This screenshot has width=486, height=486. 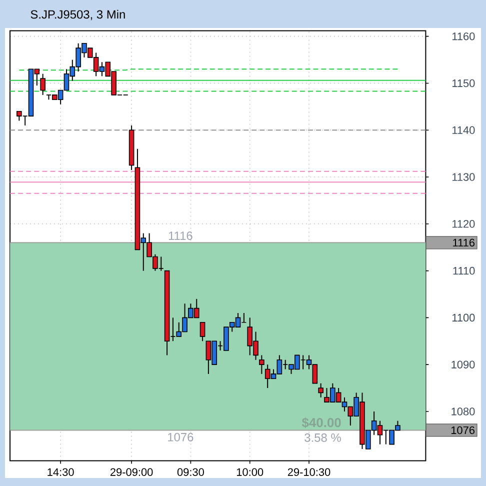 What do you see at coordinates (463, 318) in the screenshot?
I see `y-tick-label: 1100` at bounding box center [463, 318].